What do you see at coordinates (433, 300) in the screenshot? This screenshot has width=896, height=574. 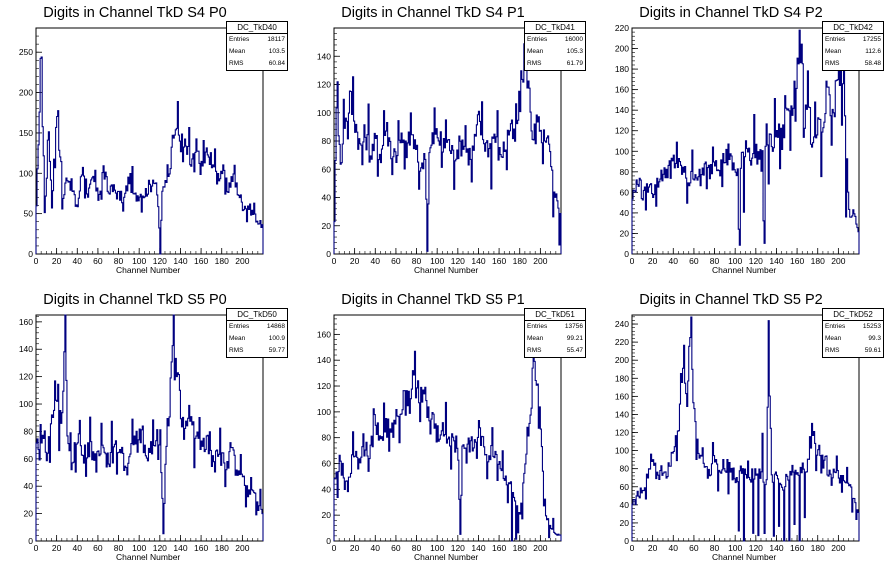 I see `chart-title: Digits in Channel TkD S5 P1` at bounding box center [433, 300].